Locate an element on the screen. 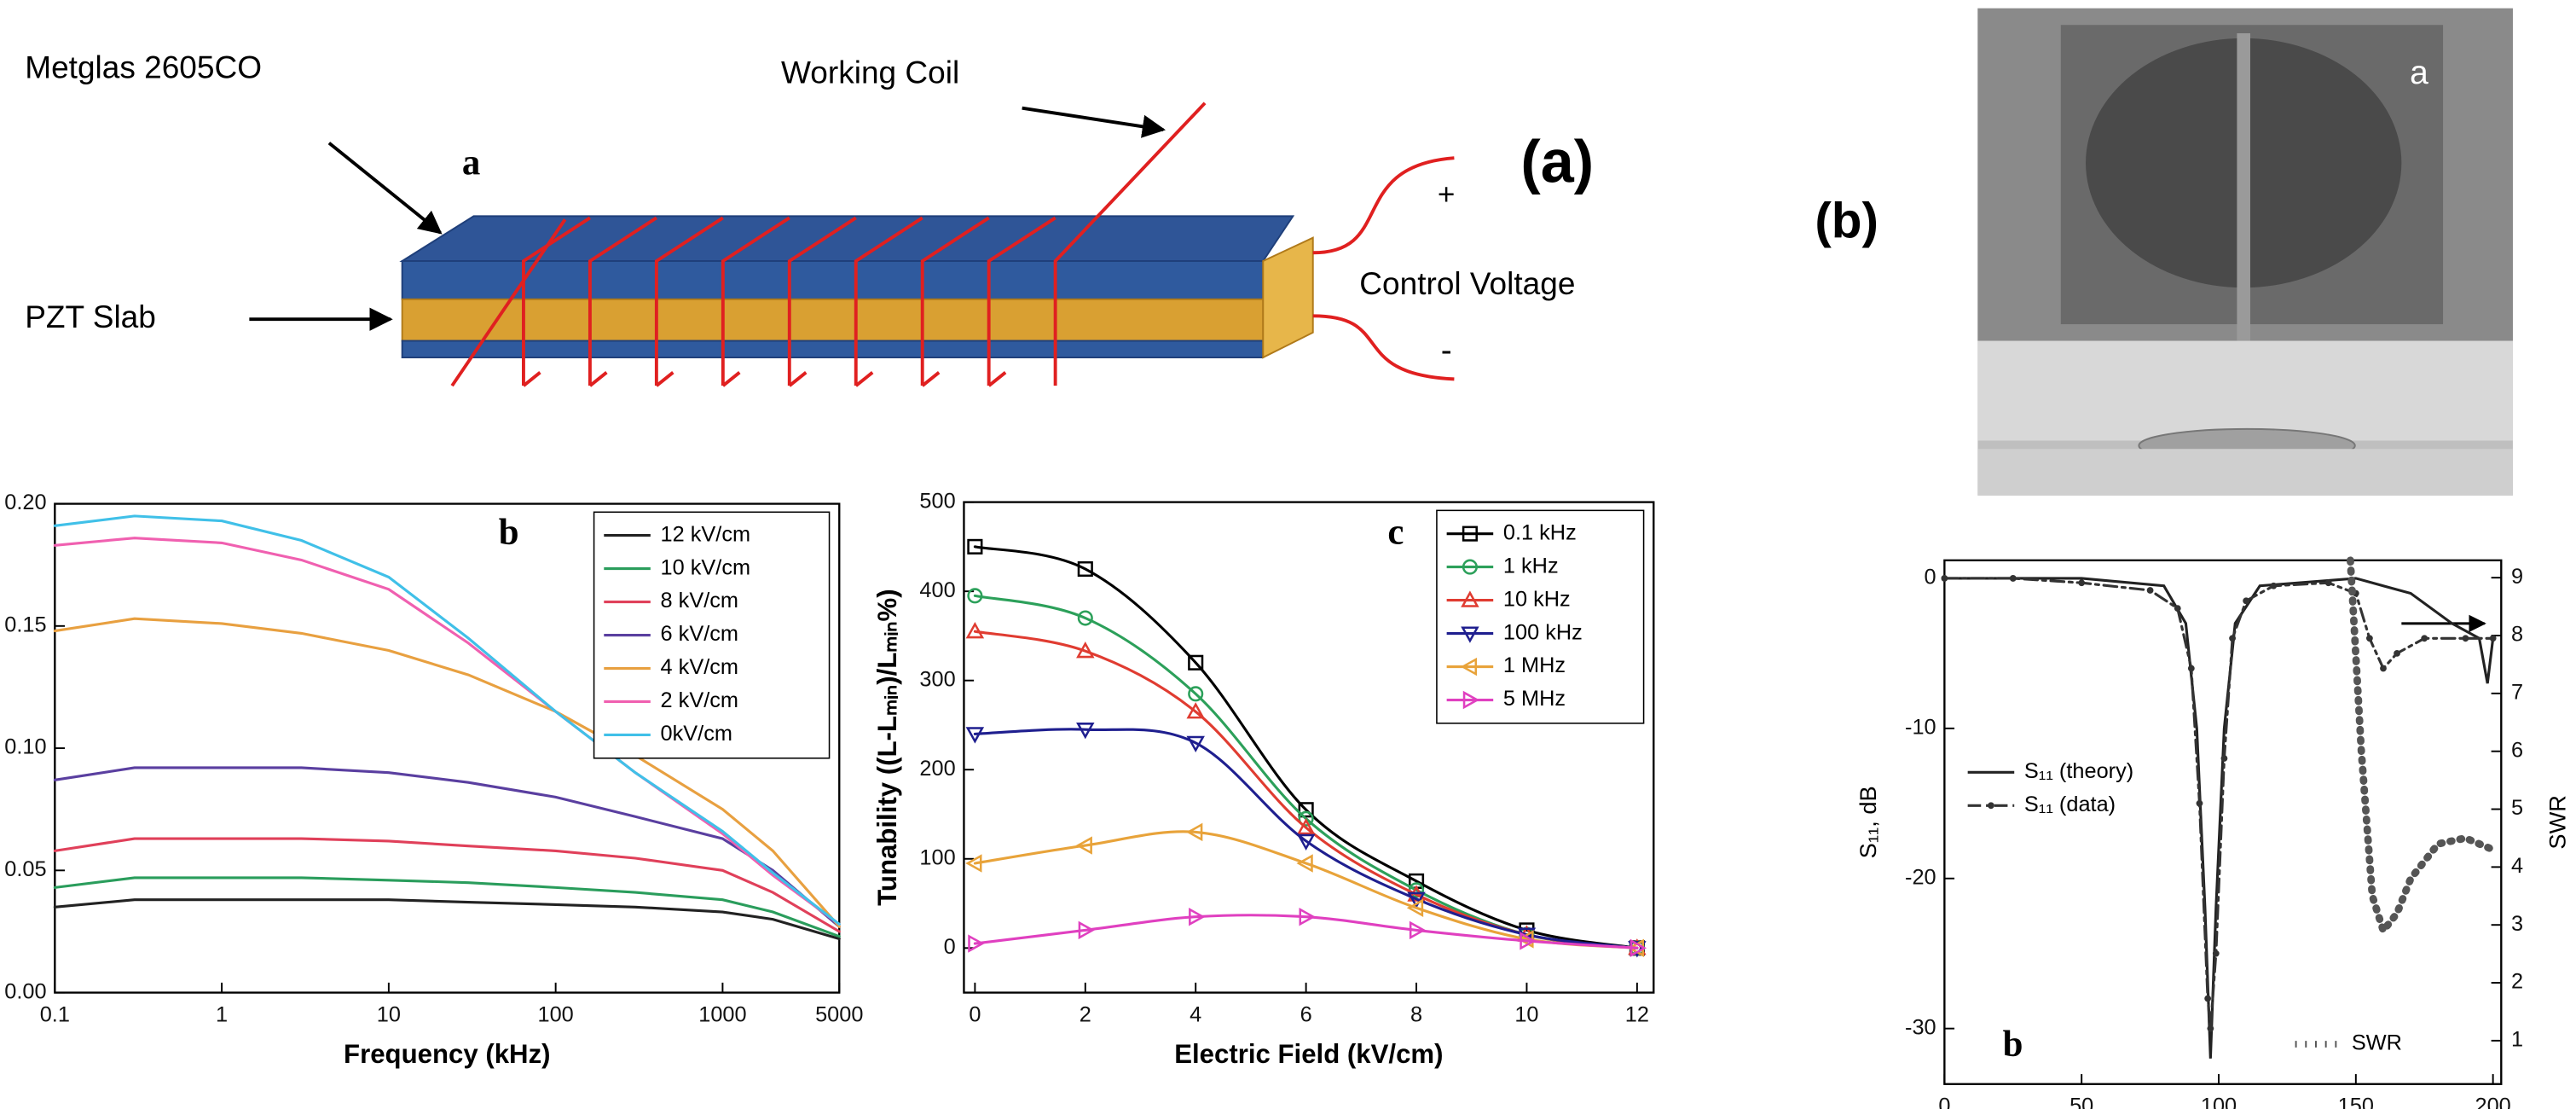  y2-tick-label: 8 is located at coordinates (2517, 635).